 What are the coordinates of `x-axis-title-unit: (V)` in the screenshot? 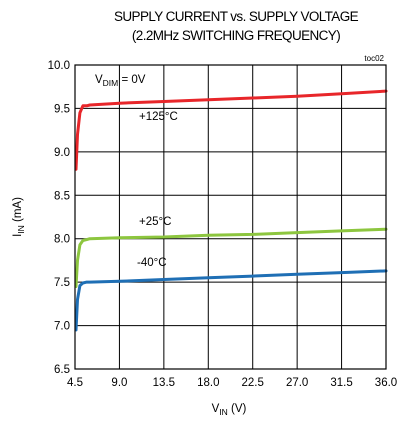 It's located at (237, 409).